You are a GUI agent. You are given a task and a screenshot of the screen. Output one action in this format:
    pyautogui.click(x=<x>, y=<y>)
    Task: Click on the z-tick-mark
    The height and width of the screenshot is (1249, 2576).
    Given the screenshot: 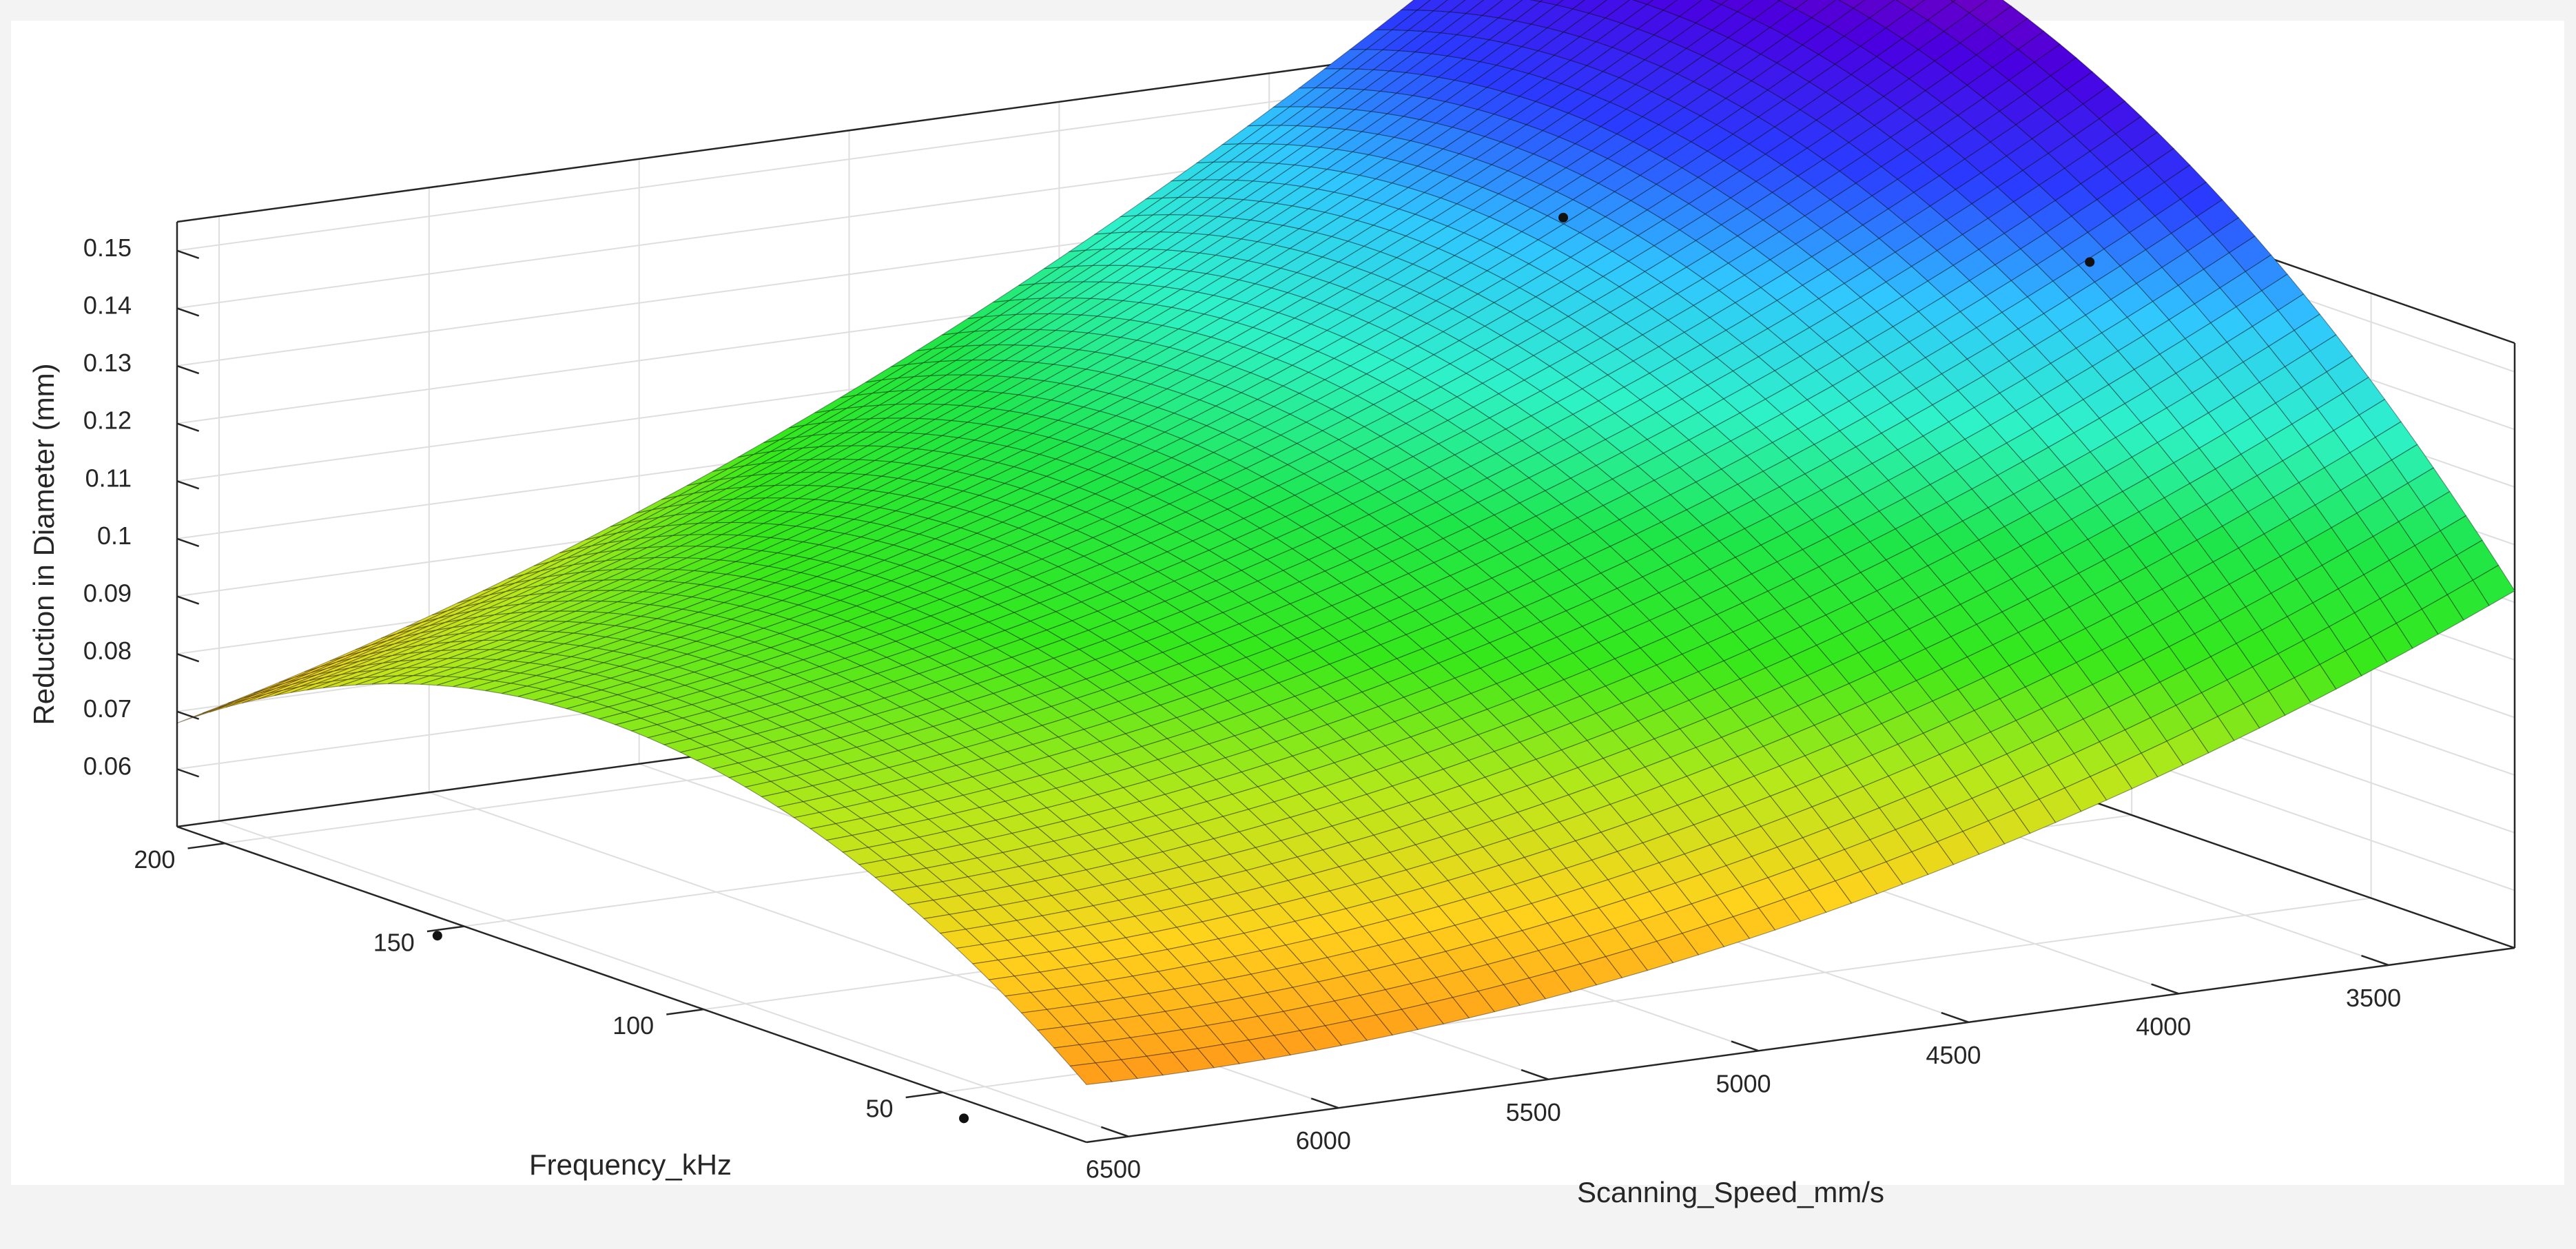 What is the action you would take?
    pyautogui.click(x=188, y=715)
    